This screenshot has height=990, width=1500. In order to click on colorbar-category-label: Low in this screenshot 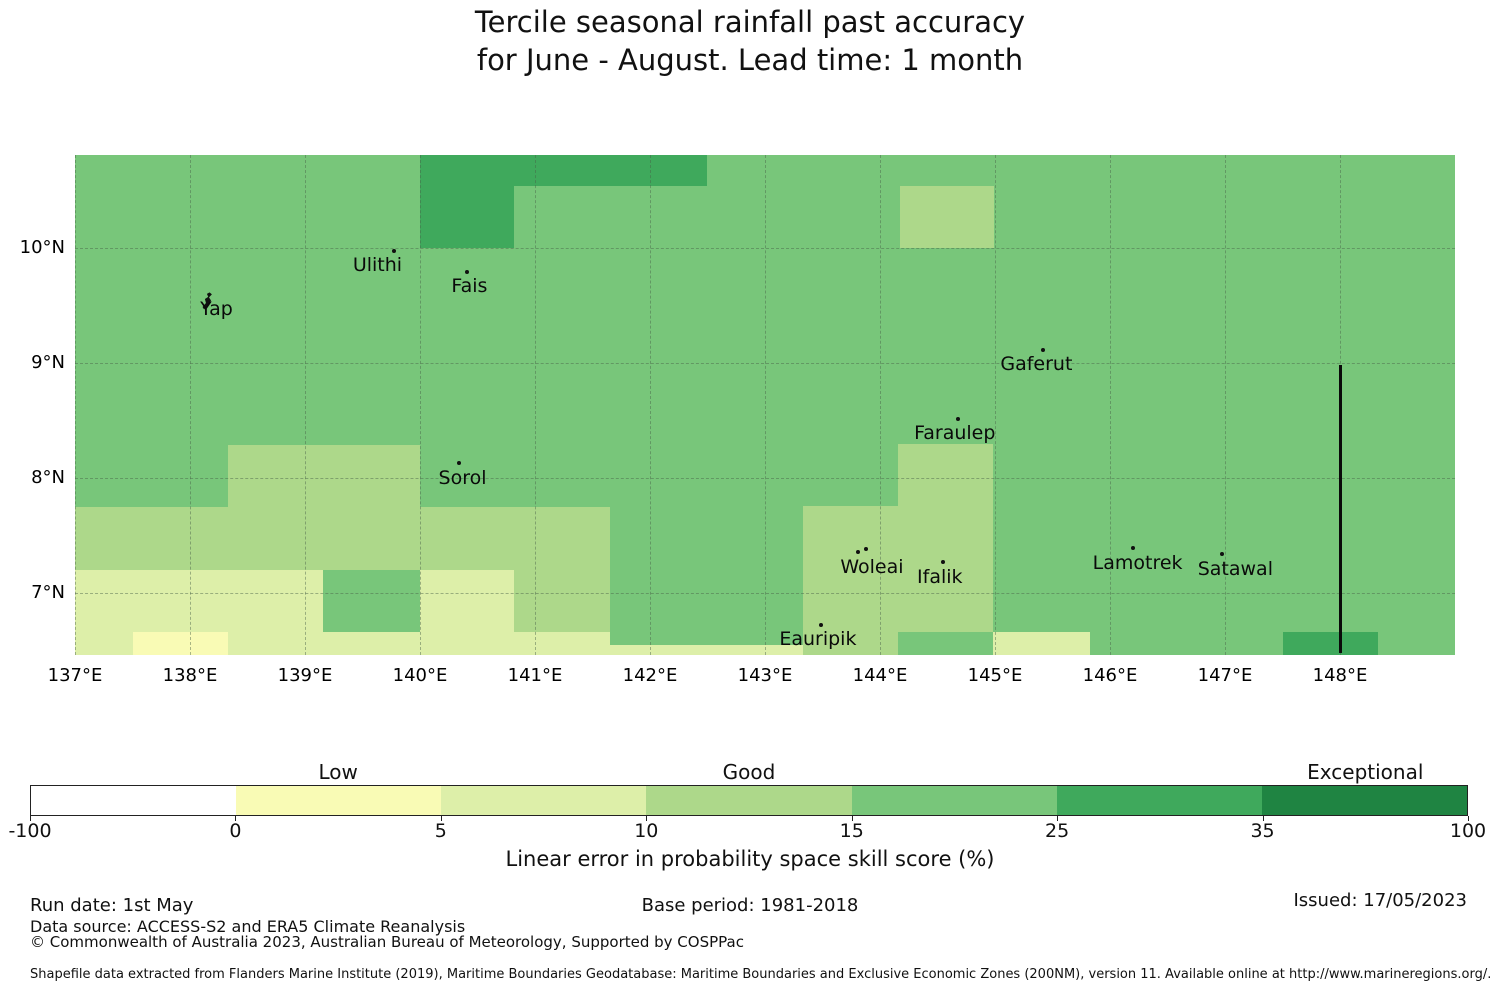, I will do `click(338, 772)`.